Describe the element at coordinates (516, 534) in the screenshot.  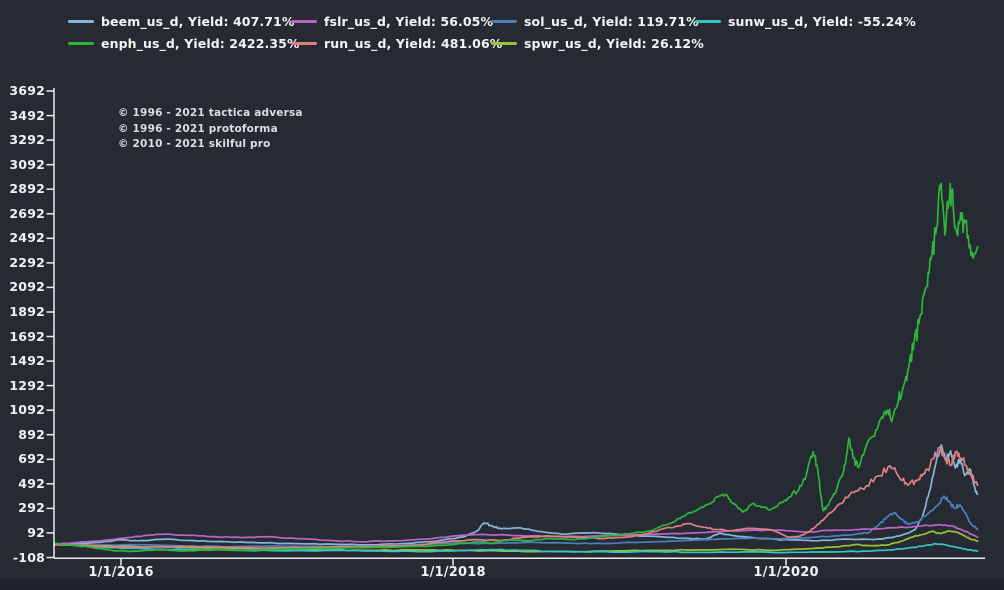
I see `series-line-fslr_us_d` at that location.